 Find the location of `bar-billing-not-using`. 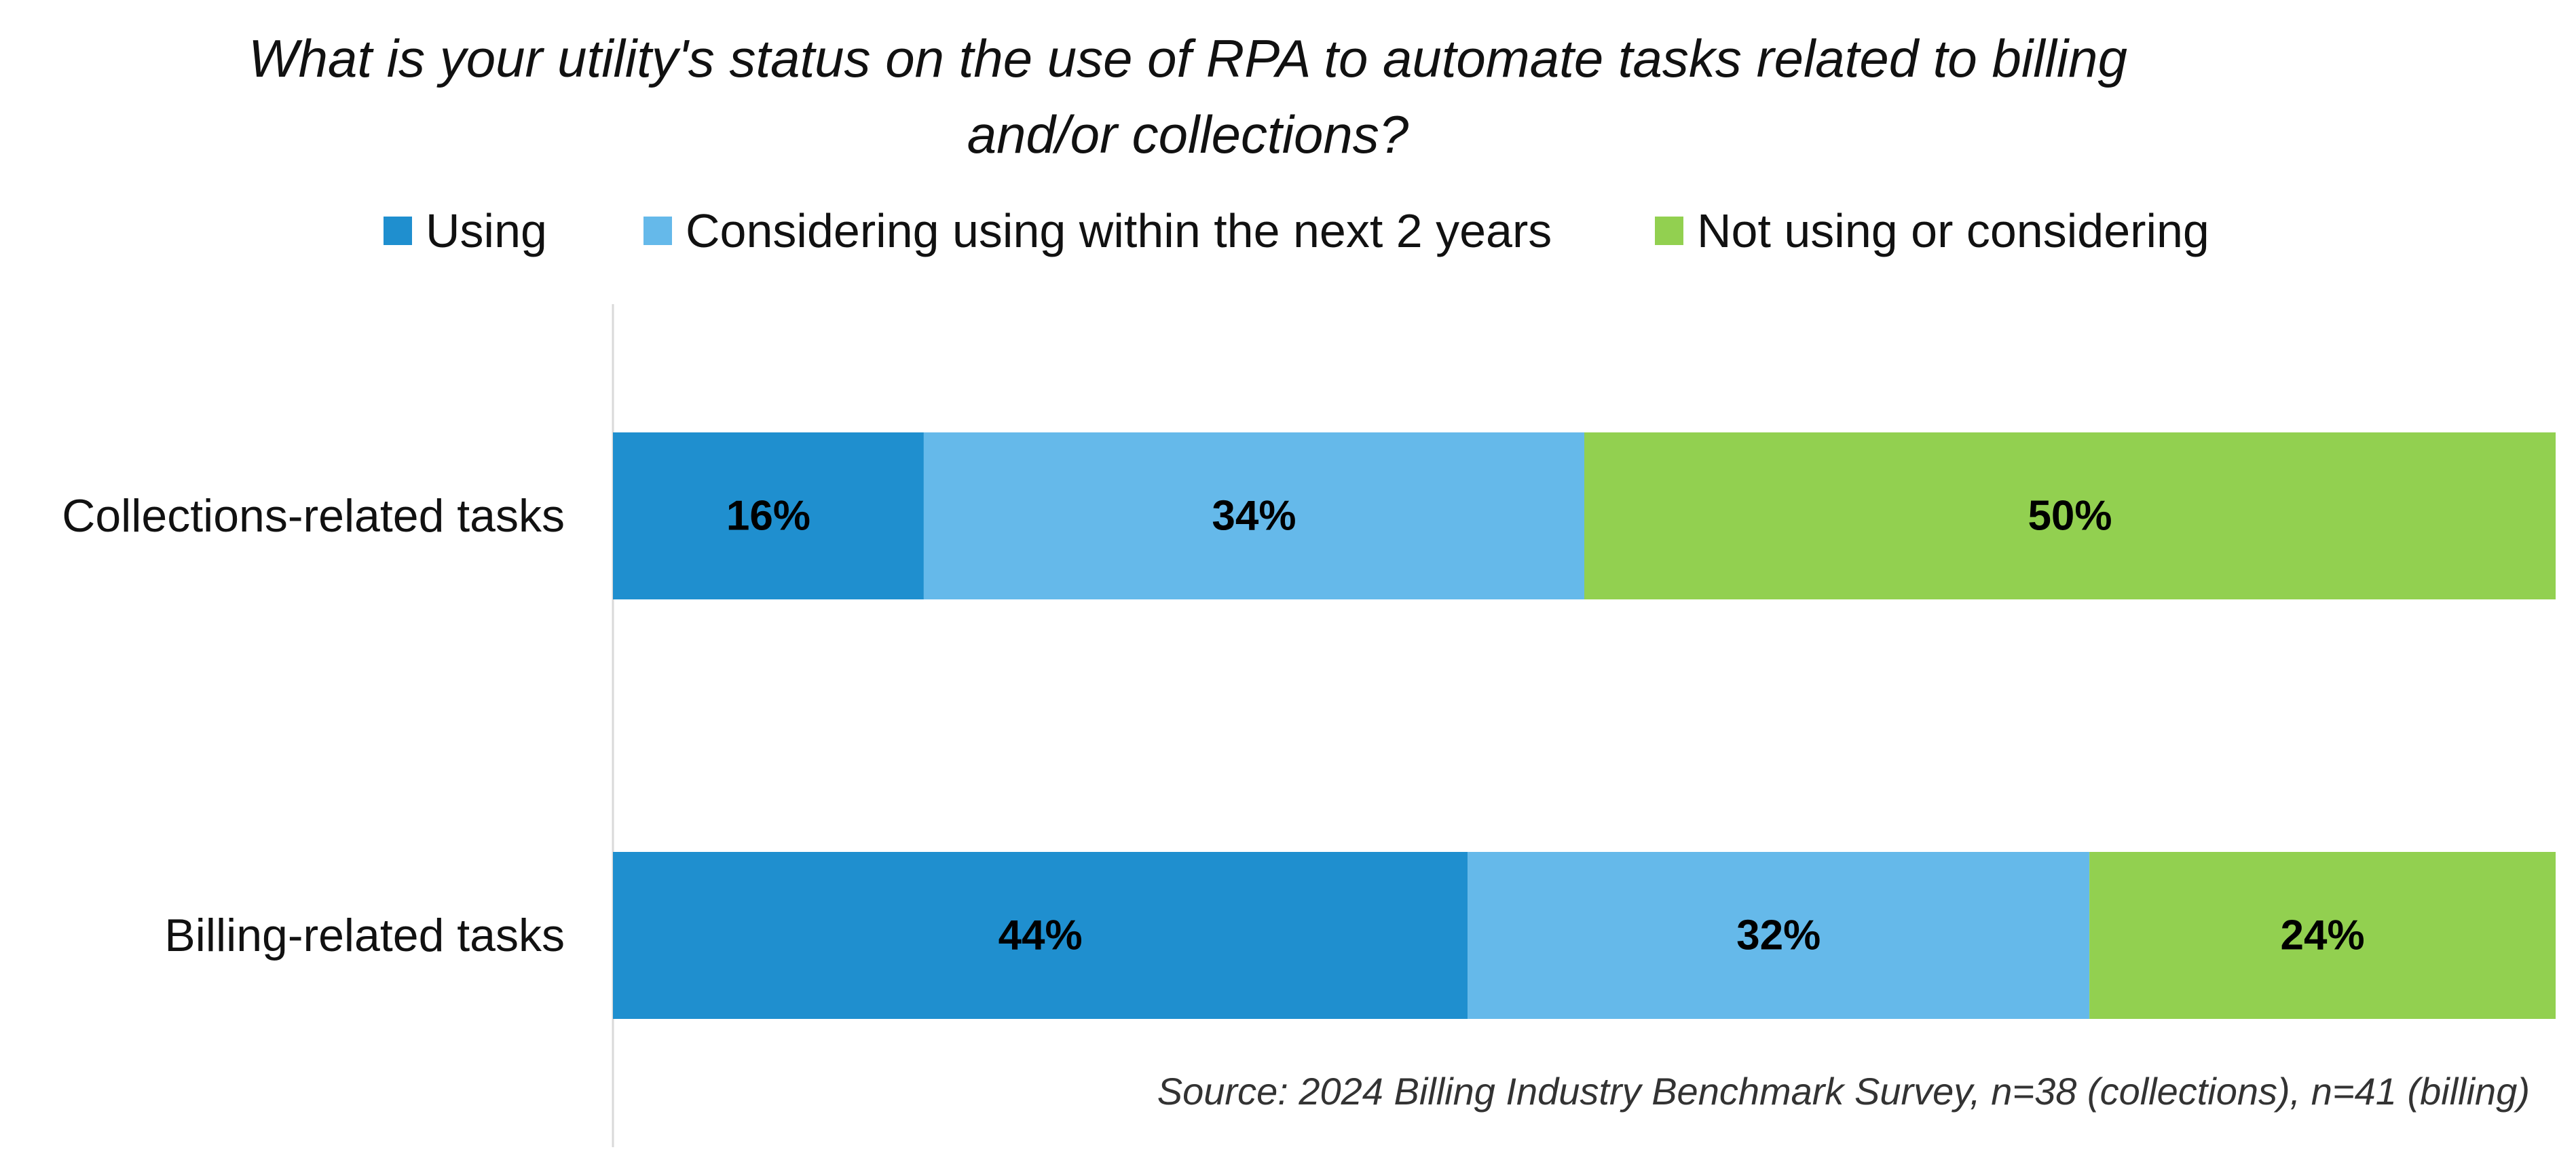

bar-billing-not-using is located at coordinates (2323, 935).